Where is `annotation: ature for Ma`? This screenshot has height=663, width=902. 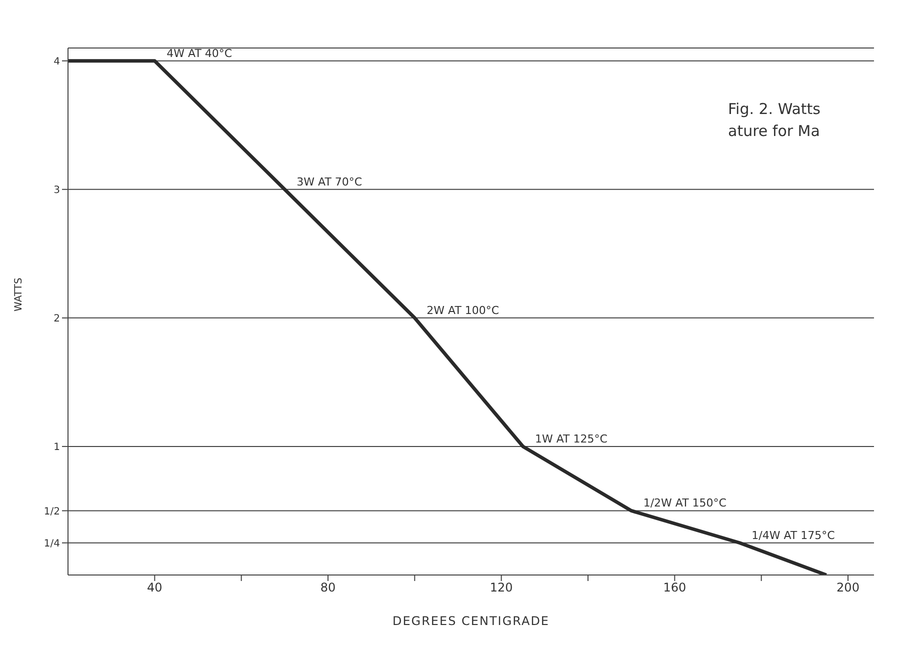
annotation: ature for Ma is located at coordinates (774, 131).